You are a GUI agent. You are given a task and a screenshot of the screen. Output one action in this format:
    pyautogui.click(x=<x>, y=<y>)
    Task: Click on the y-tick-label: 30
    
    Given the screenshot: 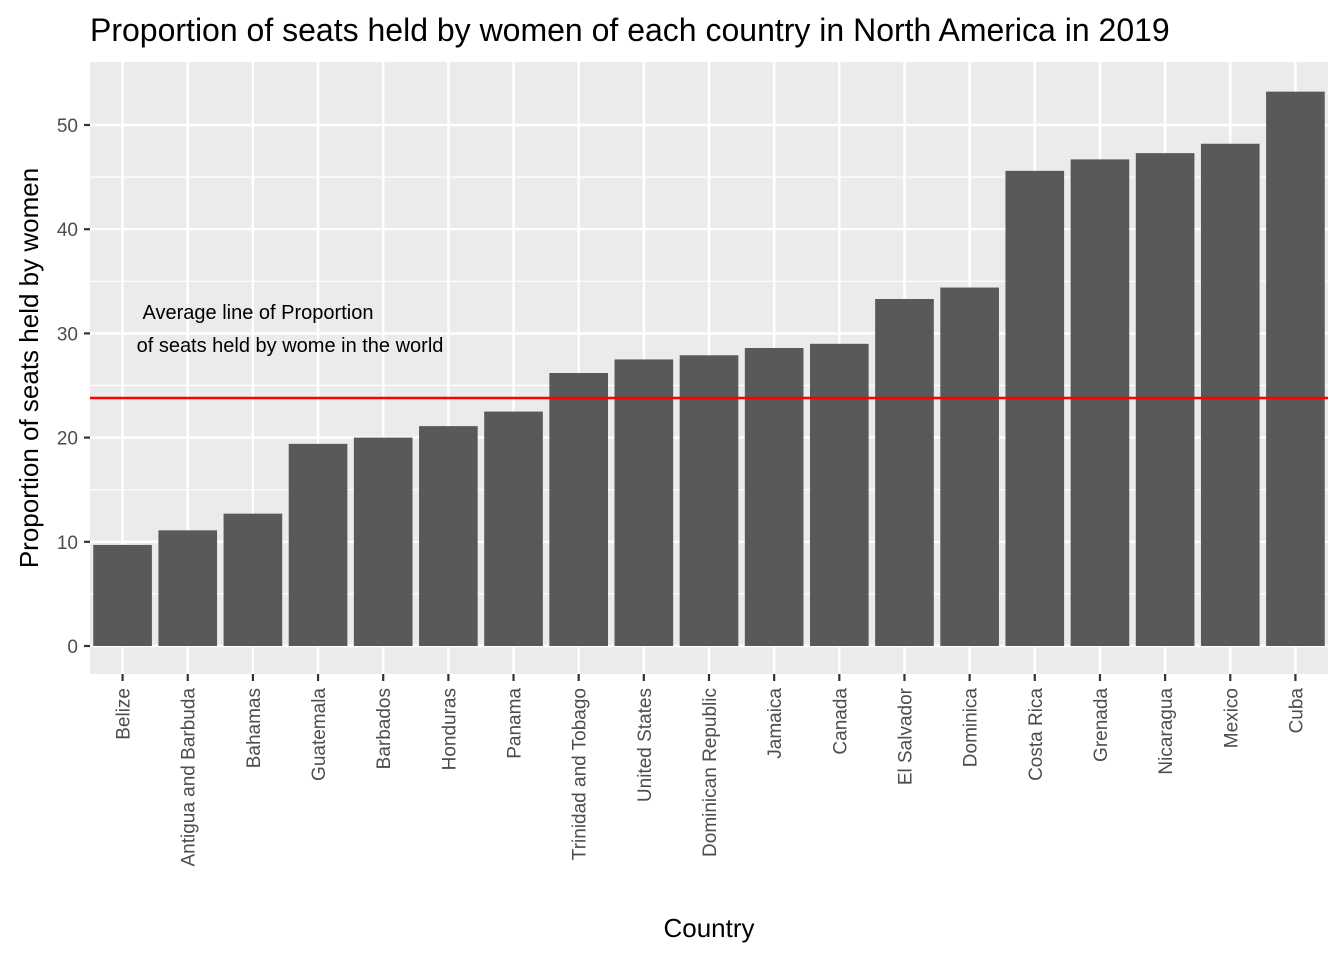 What is the action you would take?
    pyautogui.click(x=67, y=334)
    